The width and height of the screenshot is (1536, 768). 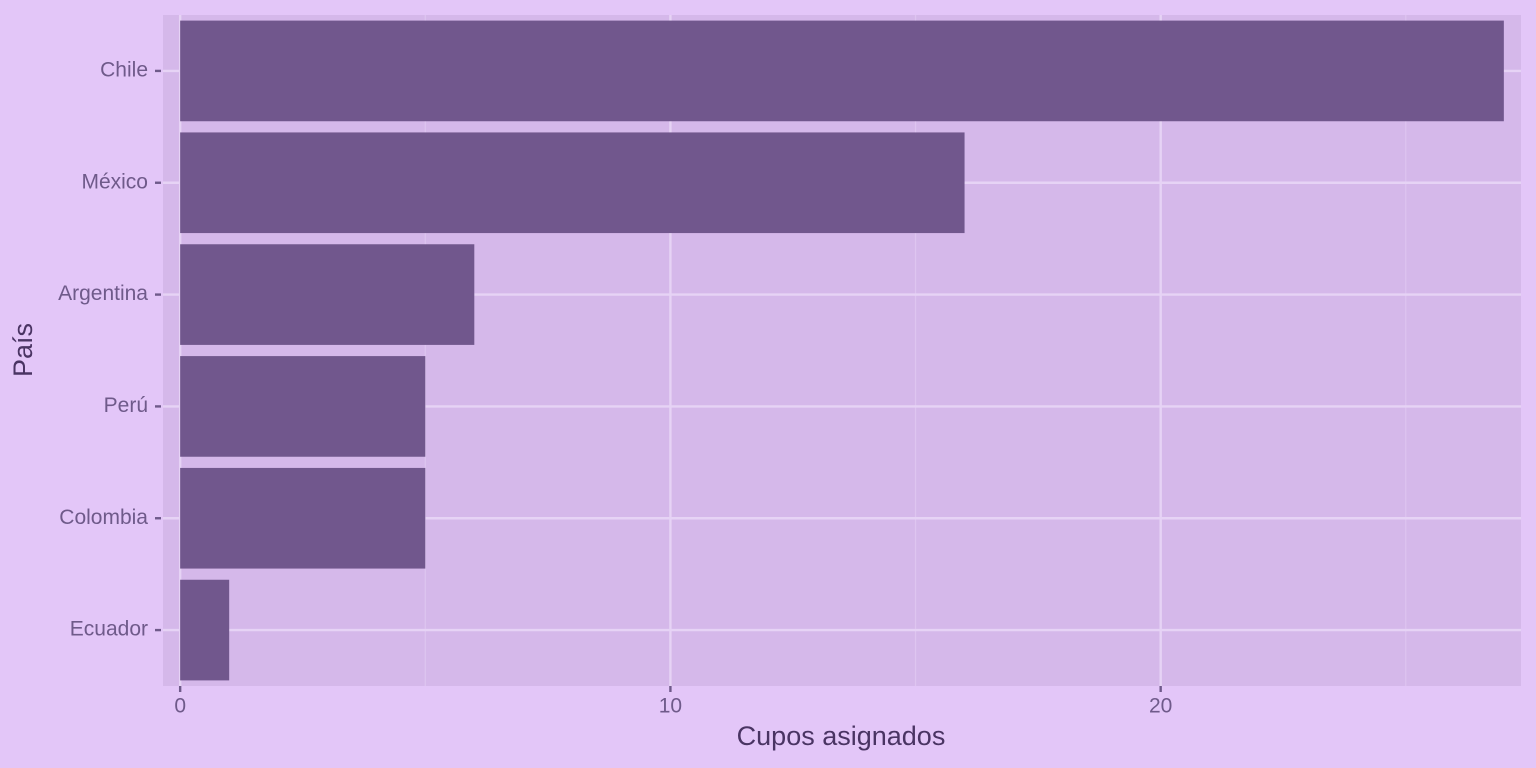 What do you see at coordinates (103, 293) in the screenshot?
I see `y-tick-label: Argentina` at bounding box center [103, 293].